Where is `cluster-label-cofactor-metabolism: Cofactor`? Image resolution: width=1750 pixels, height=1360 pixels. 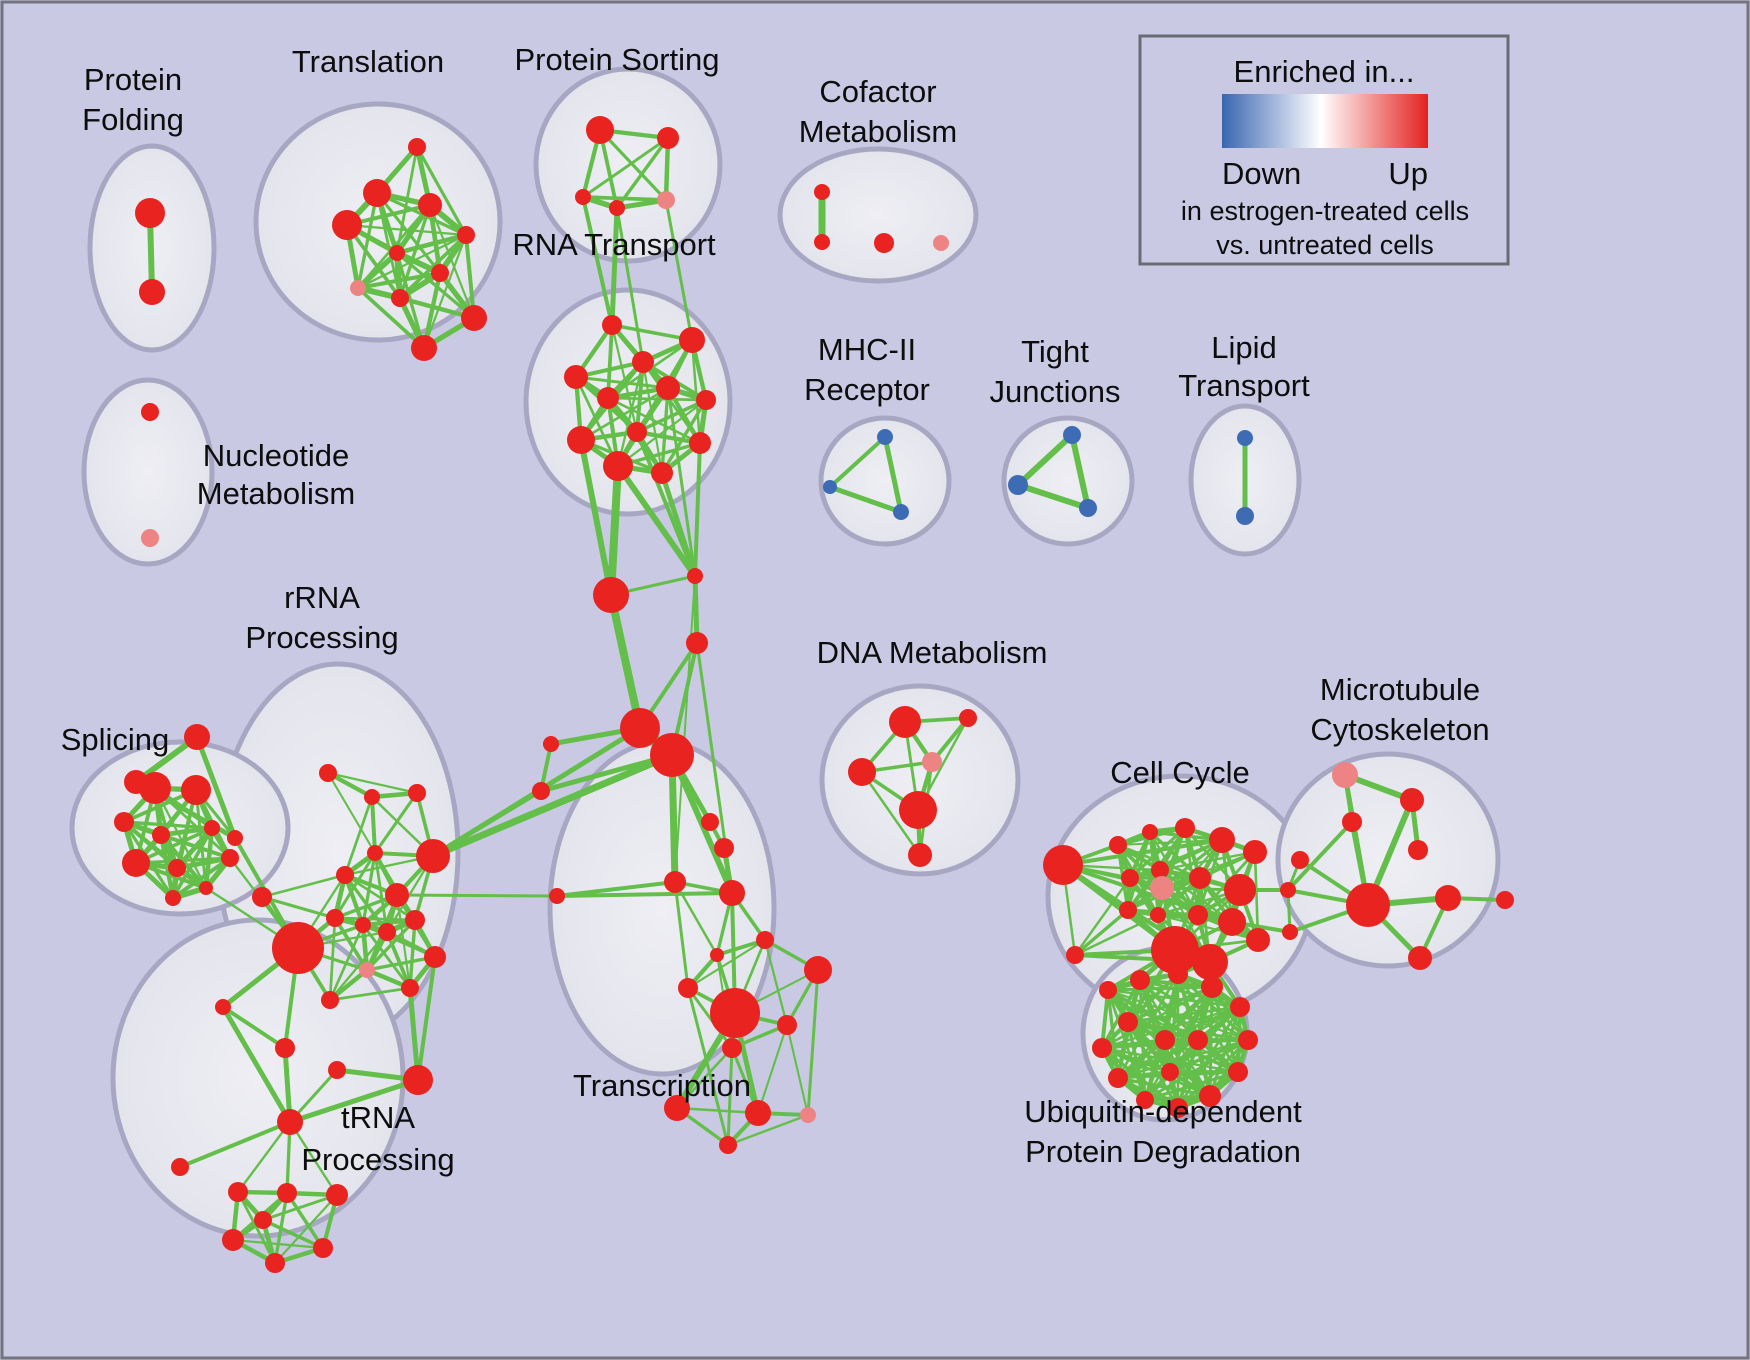
cluster-label-cofactor-metabolism: Cofactor is located at coordinates (877, 91).